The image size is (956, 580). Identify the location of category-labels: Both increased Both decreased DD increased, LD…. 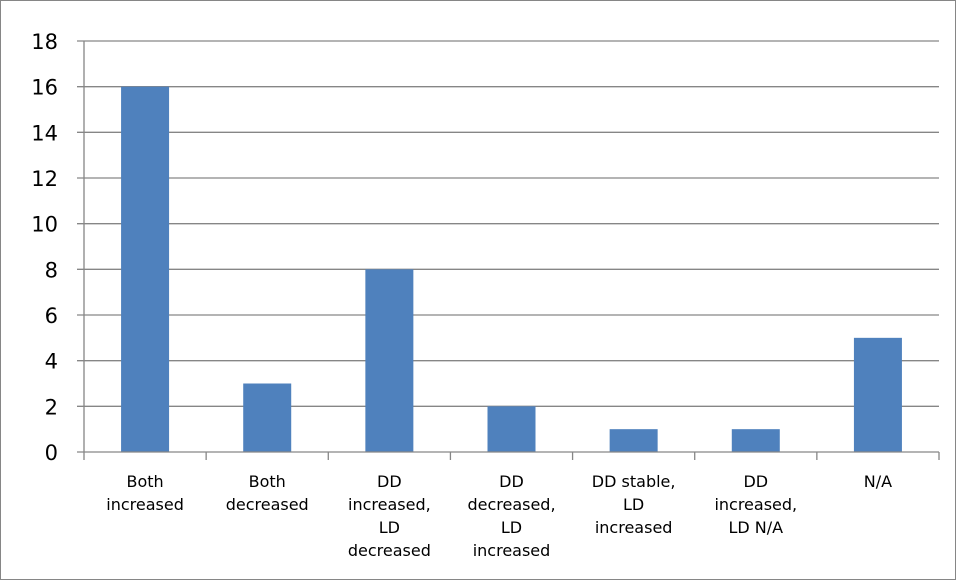
(499, 516).